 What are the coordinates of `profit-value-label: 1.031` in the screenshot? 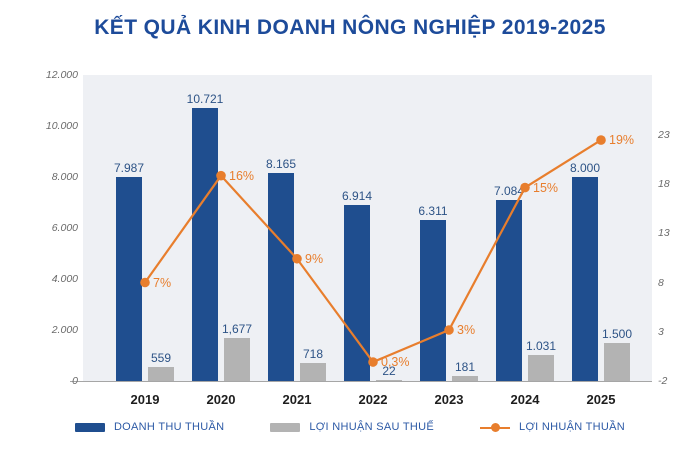 It's located at (541, 345).